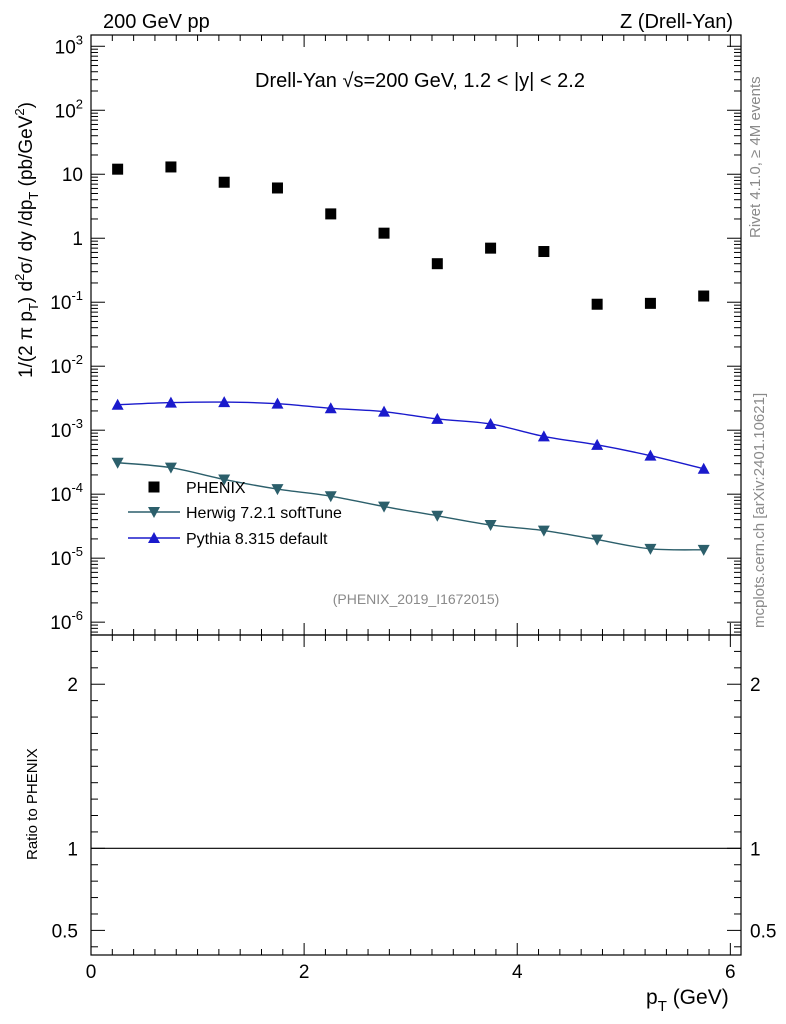  Describe the element at coordinates (755, 157) in the screenshot. I see `rivet-label: Rivet 4.1.0, ≥ 4M events` at that location.